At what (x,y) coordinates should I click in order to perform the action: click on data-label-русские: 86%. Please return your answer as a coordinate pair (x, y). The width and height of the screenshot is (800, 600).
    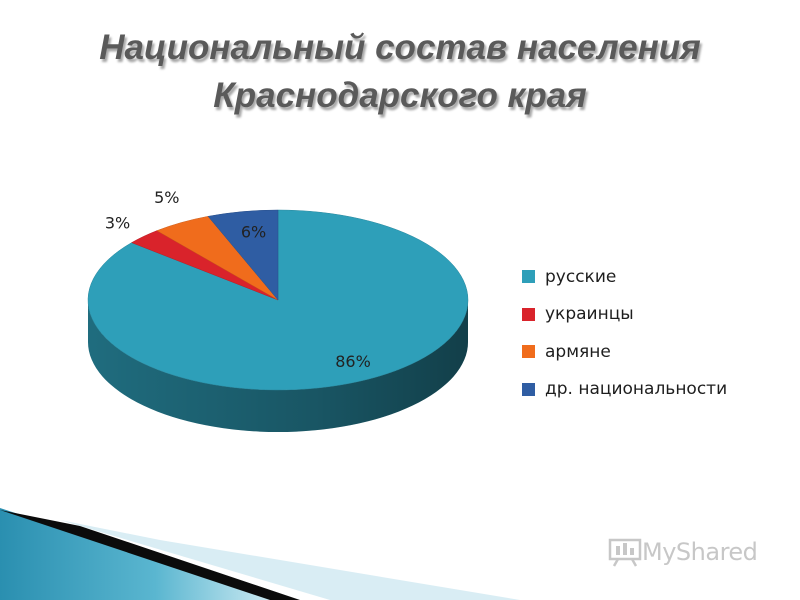
    Looking at the image, I should click on (353, 361).